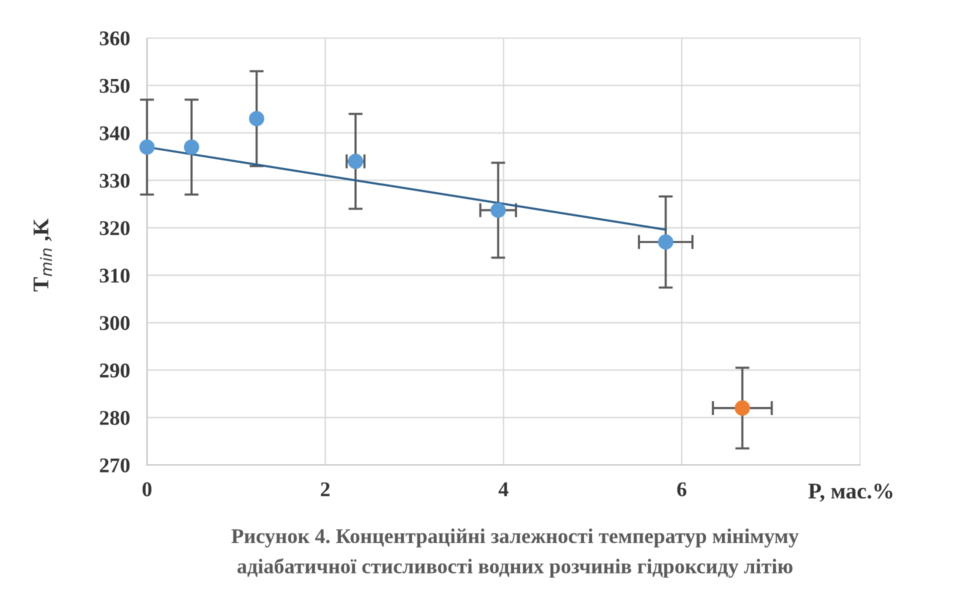  Describe the element at coordinates (503, 489) in the screenshot. I see `x-tick-label: 4` at that location.